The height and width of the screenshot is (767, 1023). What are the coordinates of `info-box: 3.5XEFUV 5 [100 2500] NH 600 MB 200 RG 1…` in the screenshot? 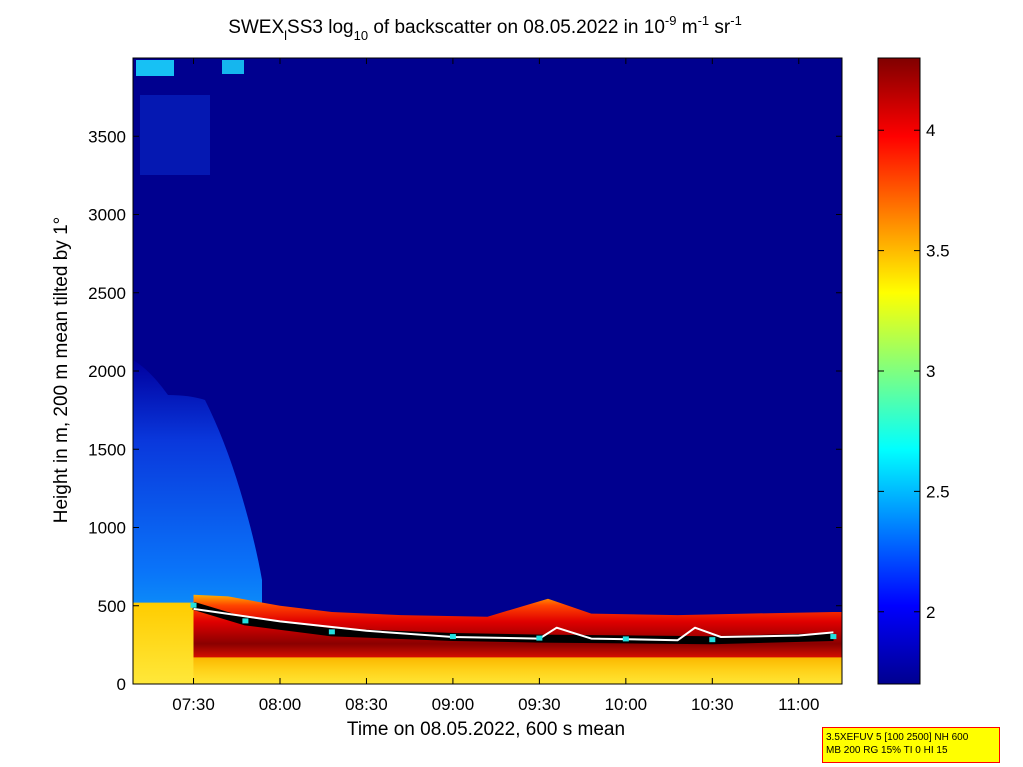 It's located at (911, 745).